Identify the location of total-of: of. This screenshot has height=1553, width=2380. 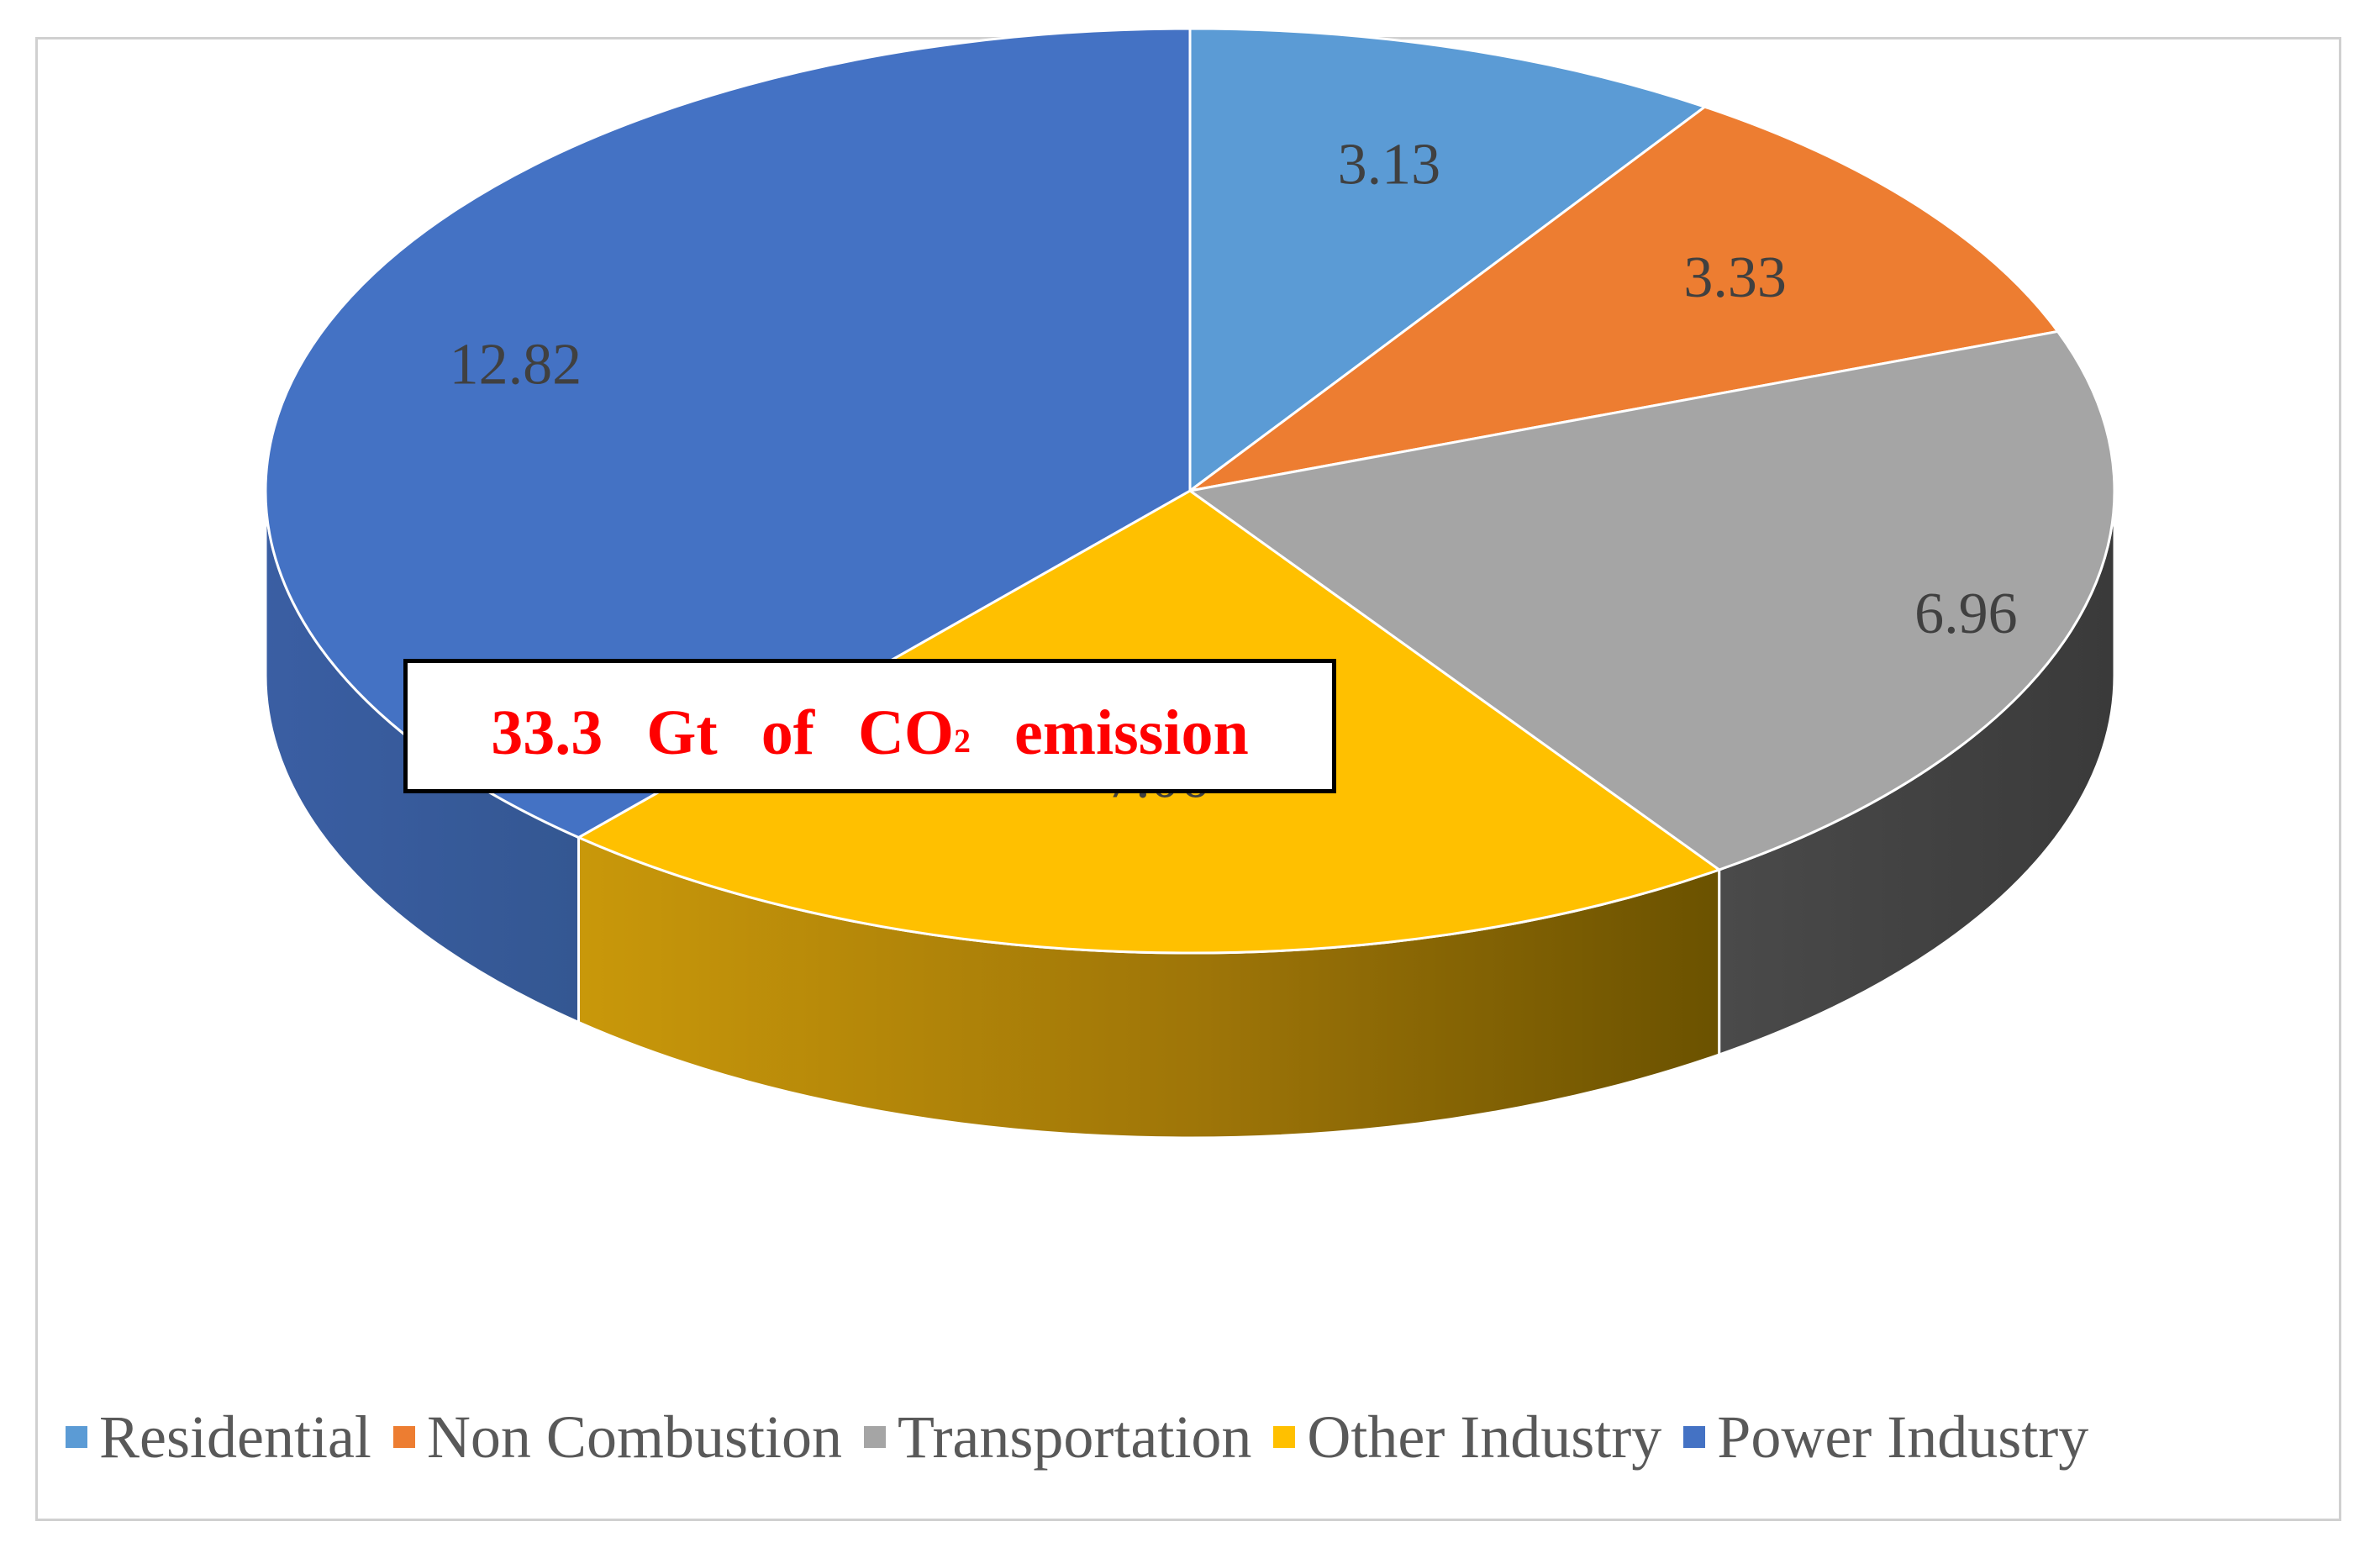
(788, 732).